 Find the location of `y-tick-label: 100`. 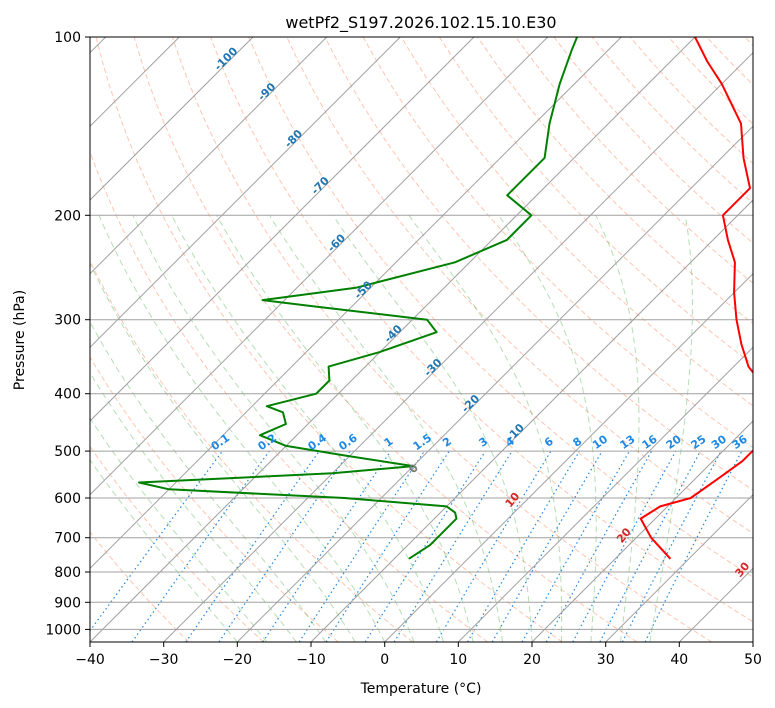

y-tick-label: 100 is located at coordinates (67, 38).